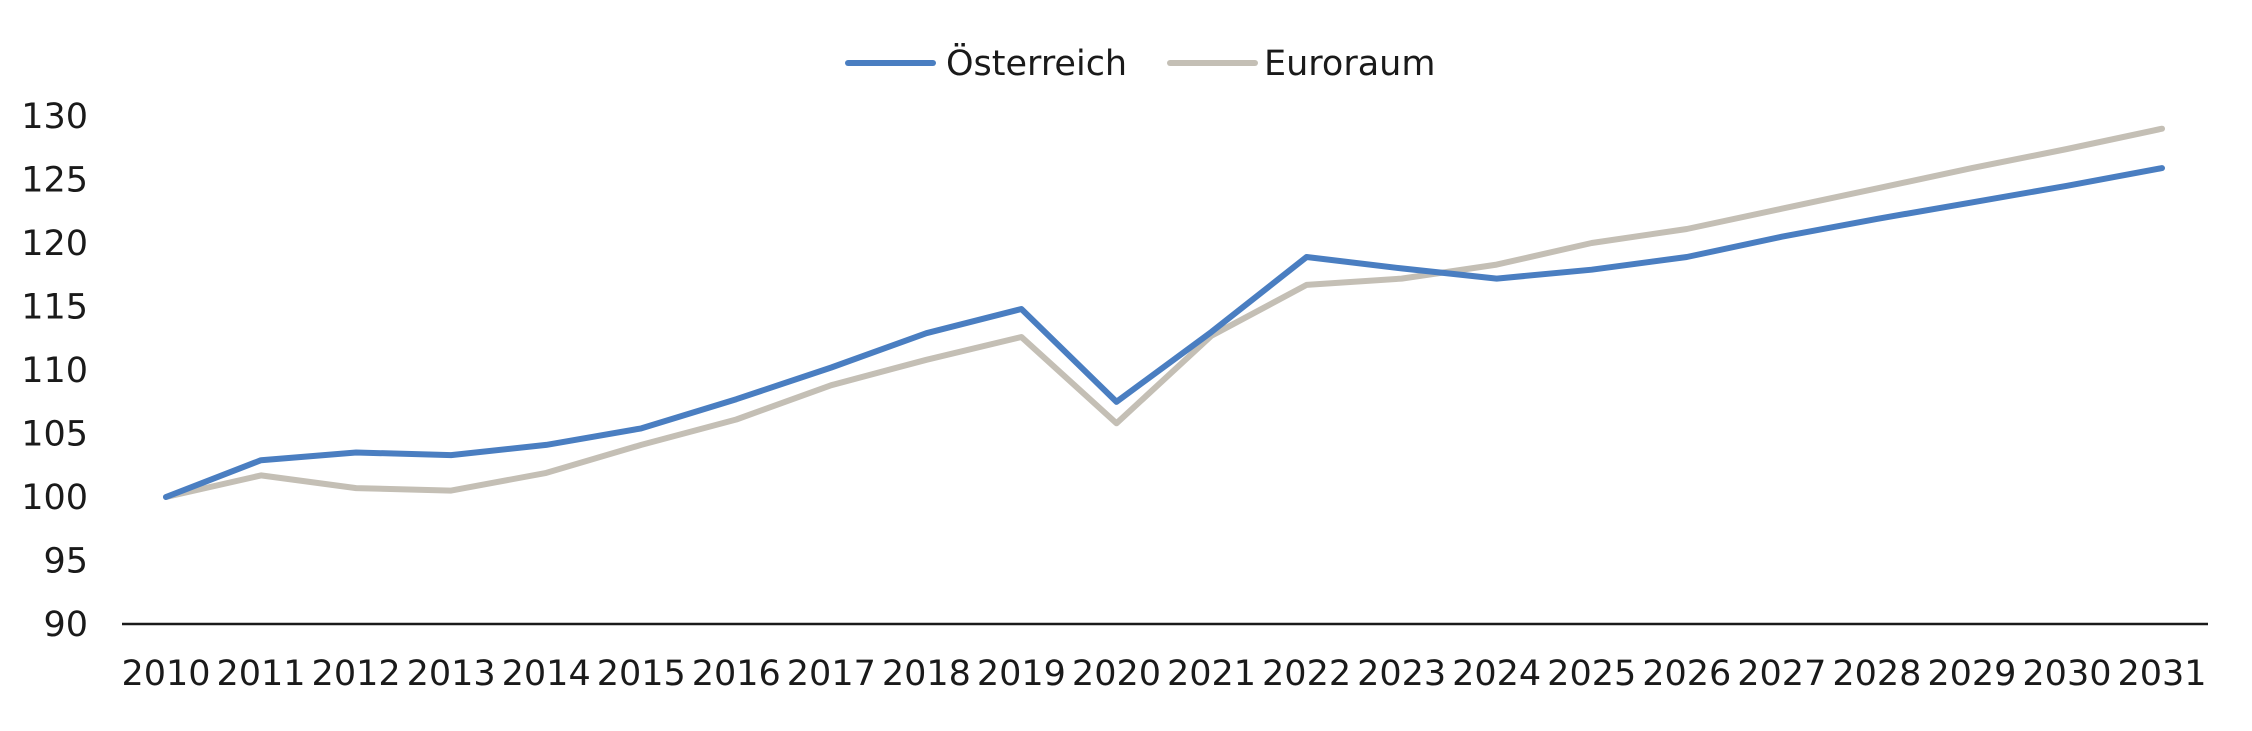  Describe the element at coordinates (65, 562) in the screenshot. I see `y-tick-label: 95` at that location.